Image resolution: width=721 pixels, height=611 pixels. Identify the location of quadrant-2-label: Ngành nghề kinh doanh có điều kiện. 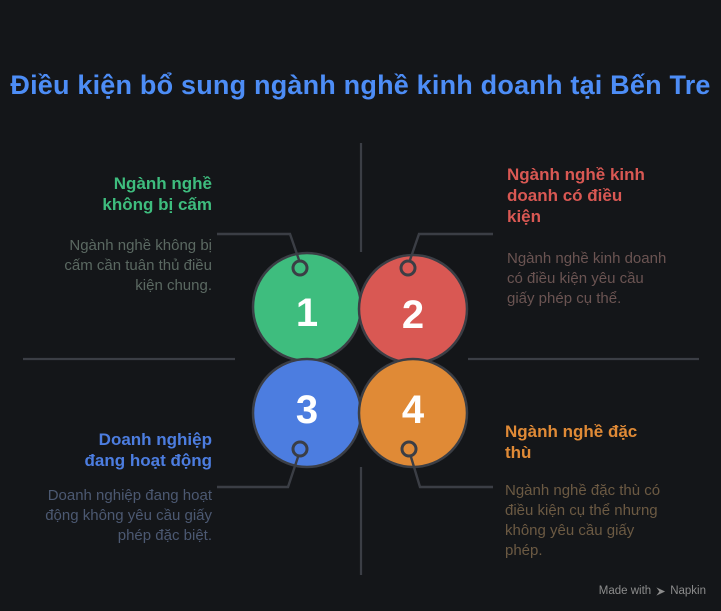
(576, 195).